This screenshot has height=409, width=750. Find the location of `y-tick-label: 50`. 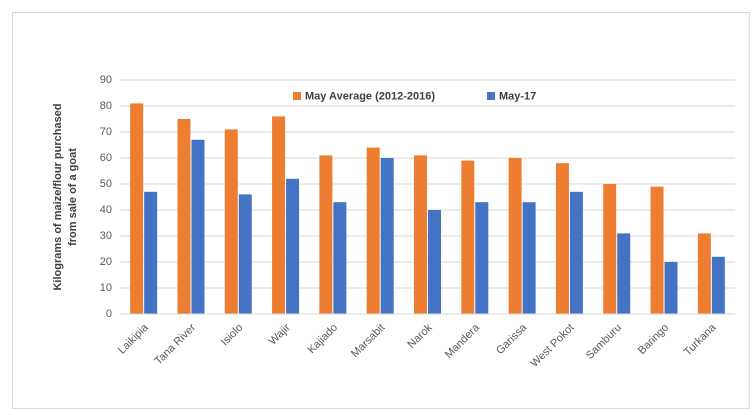

y-tick-label: 50 is located at coordinates (106, 184).